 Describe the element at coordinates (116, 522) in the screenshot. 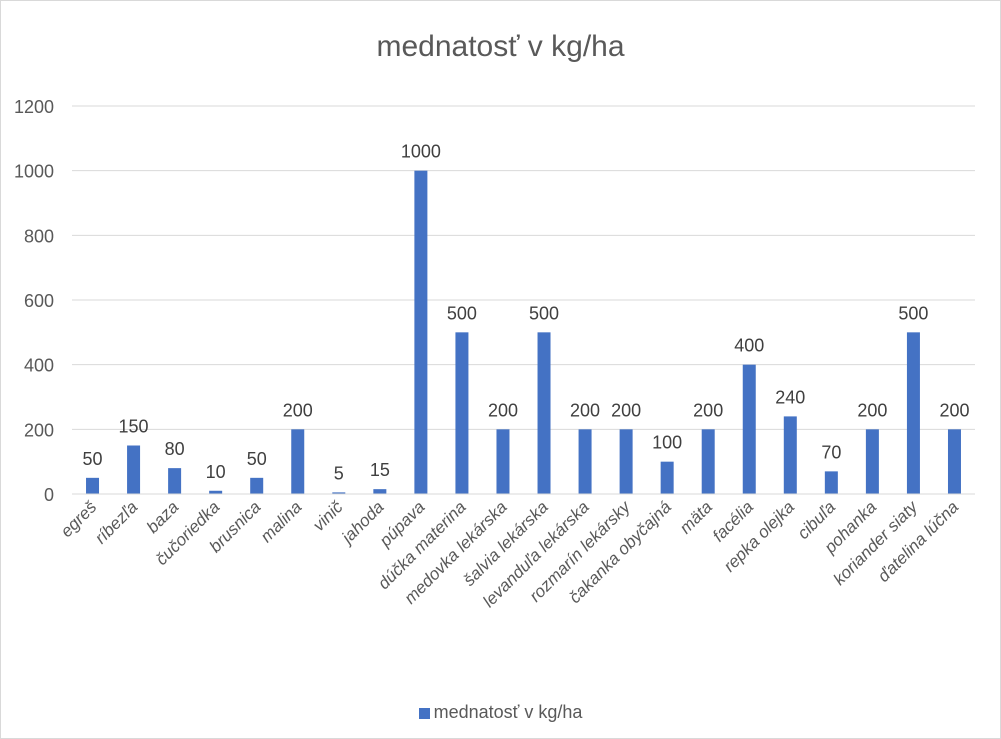

I see `x-tick-label: ríbezľa` at that location.